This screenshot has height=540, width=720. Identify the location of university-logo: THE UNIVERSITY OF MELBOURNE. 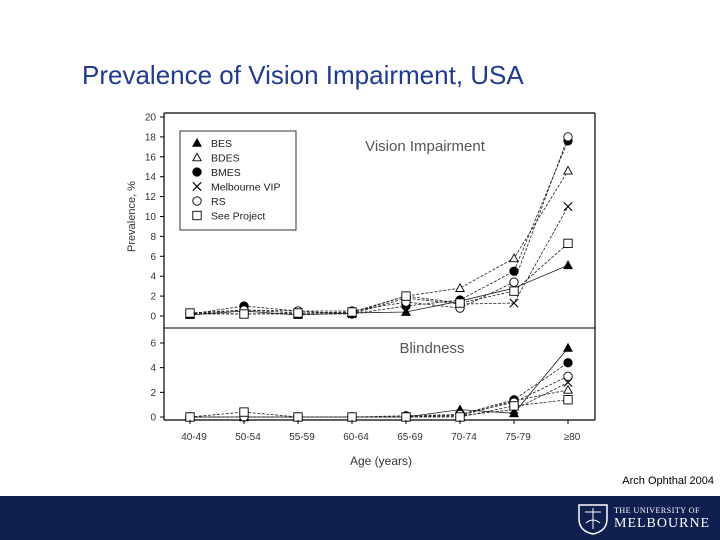
(644, 519).